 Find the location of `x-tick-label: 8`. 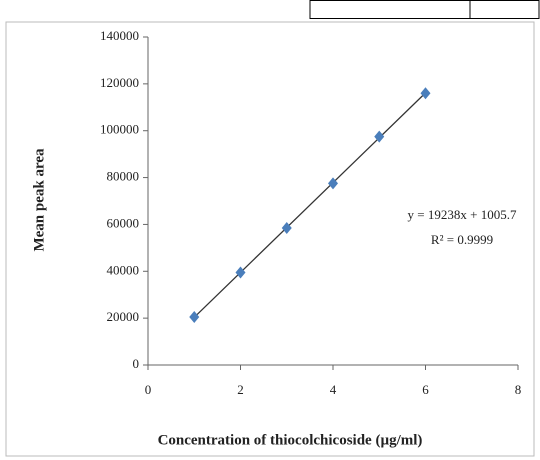

x-tick-label: 8 is located at coordinates (518, 389).